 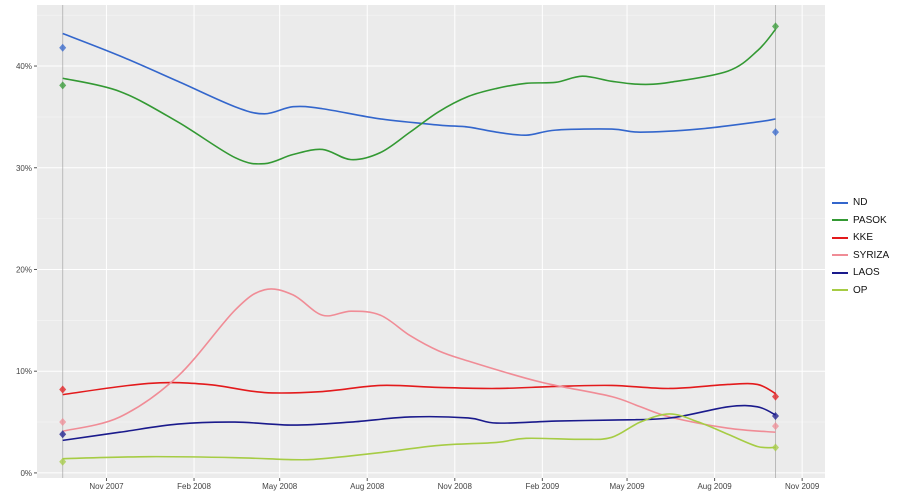 What do you see at coordinates (802, 486) in the screenshot?
I see `x-tick-label: Nov 2009` at bounding box center [802, 486].